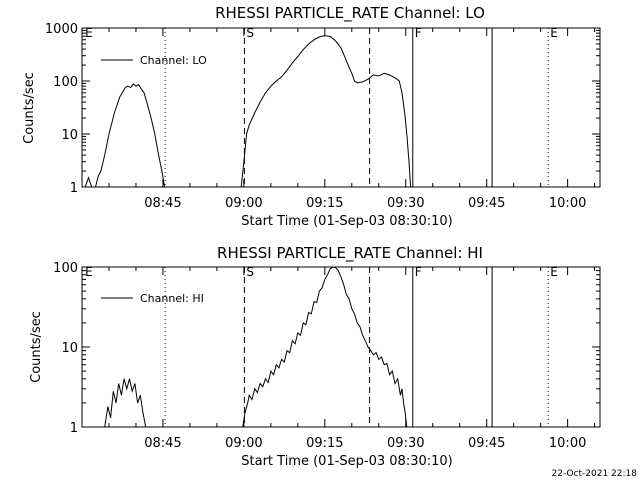 This screenshot has height=480, width=640. I want to click on timestamp: 22-Oct-2021 22:18, so click(595, 474).